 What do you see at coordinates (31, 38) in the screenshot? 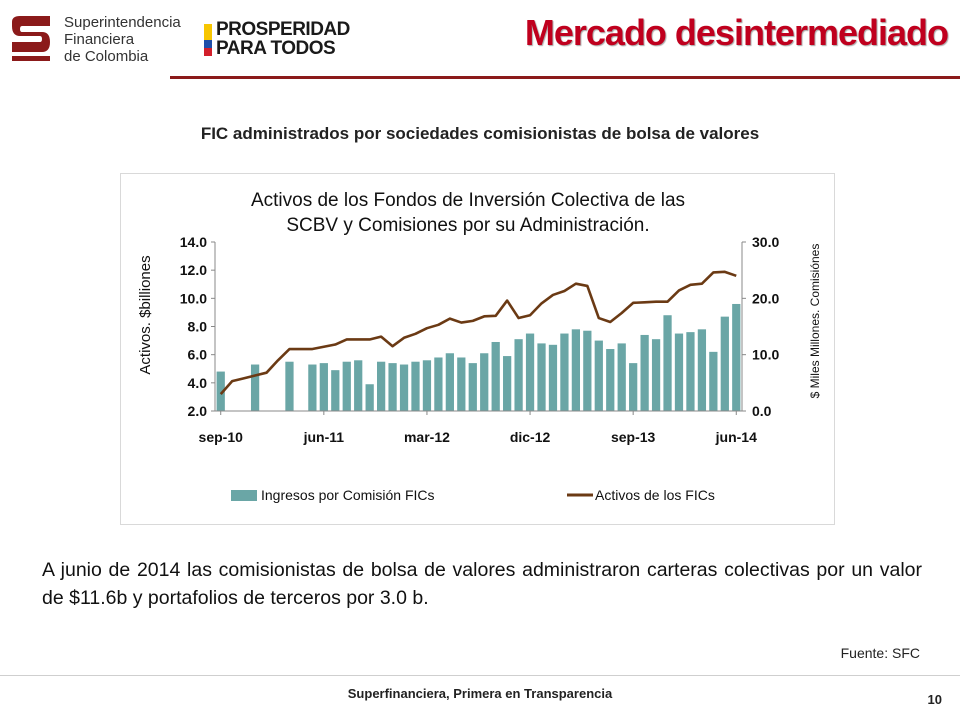
I see `sfc-logo-icon` at bounding box center [31, 38].